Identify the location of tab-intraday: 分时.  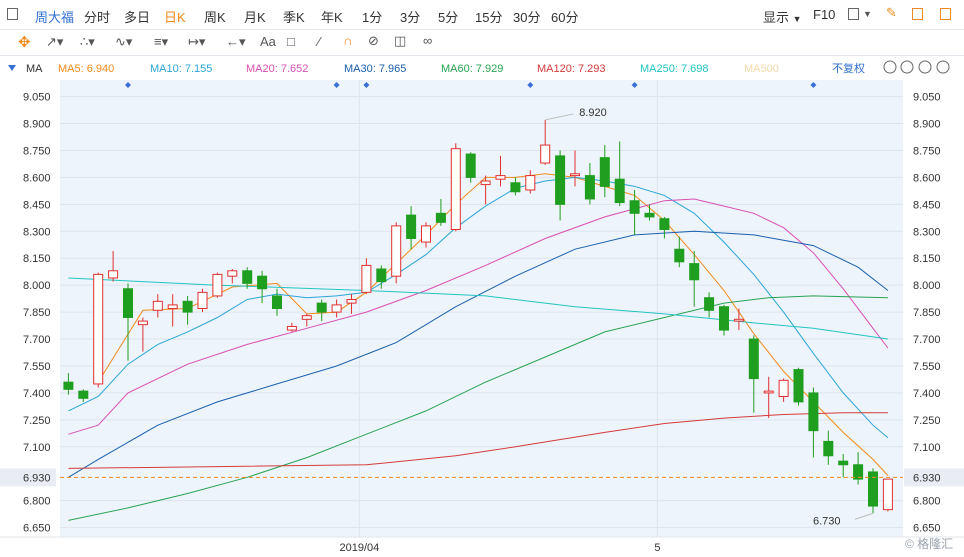
(97, 17).